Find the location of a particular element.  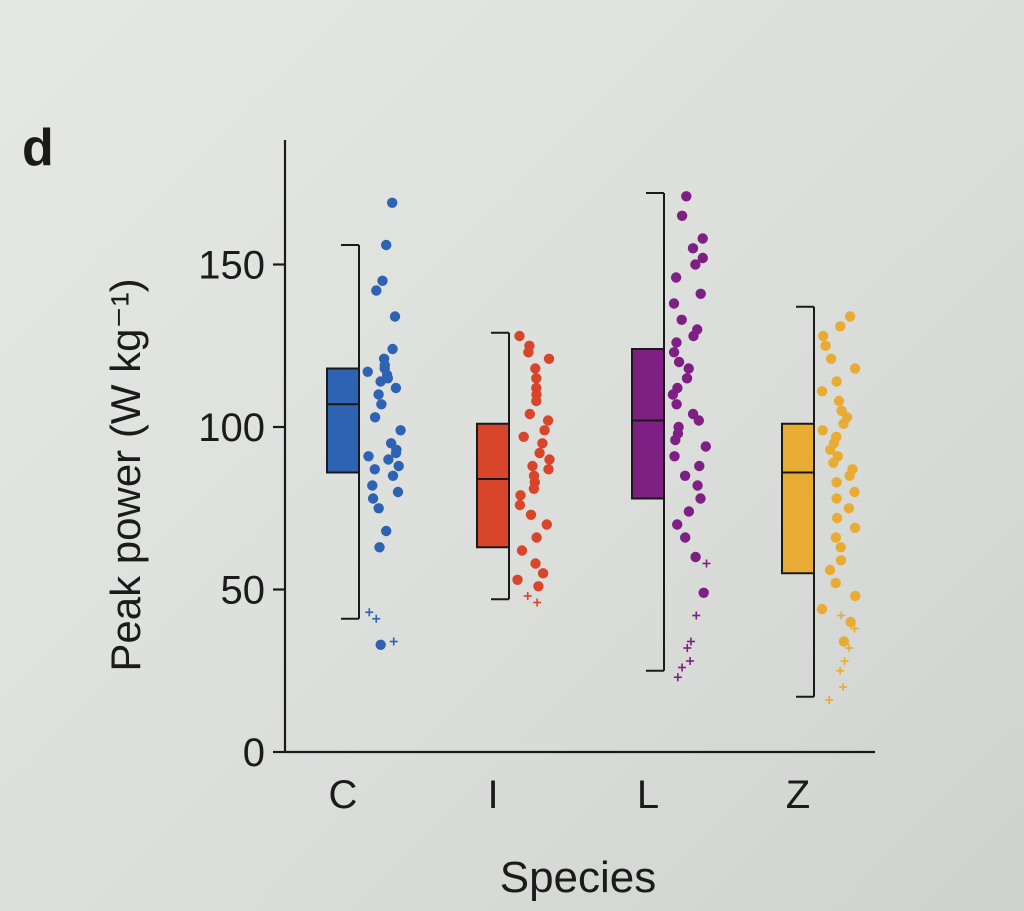

y-axis-title: Peak power (W kg⁻¹) is located at coordinates (125, 474).